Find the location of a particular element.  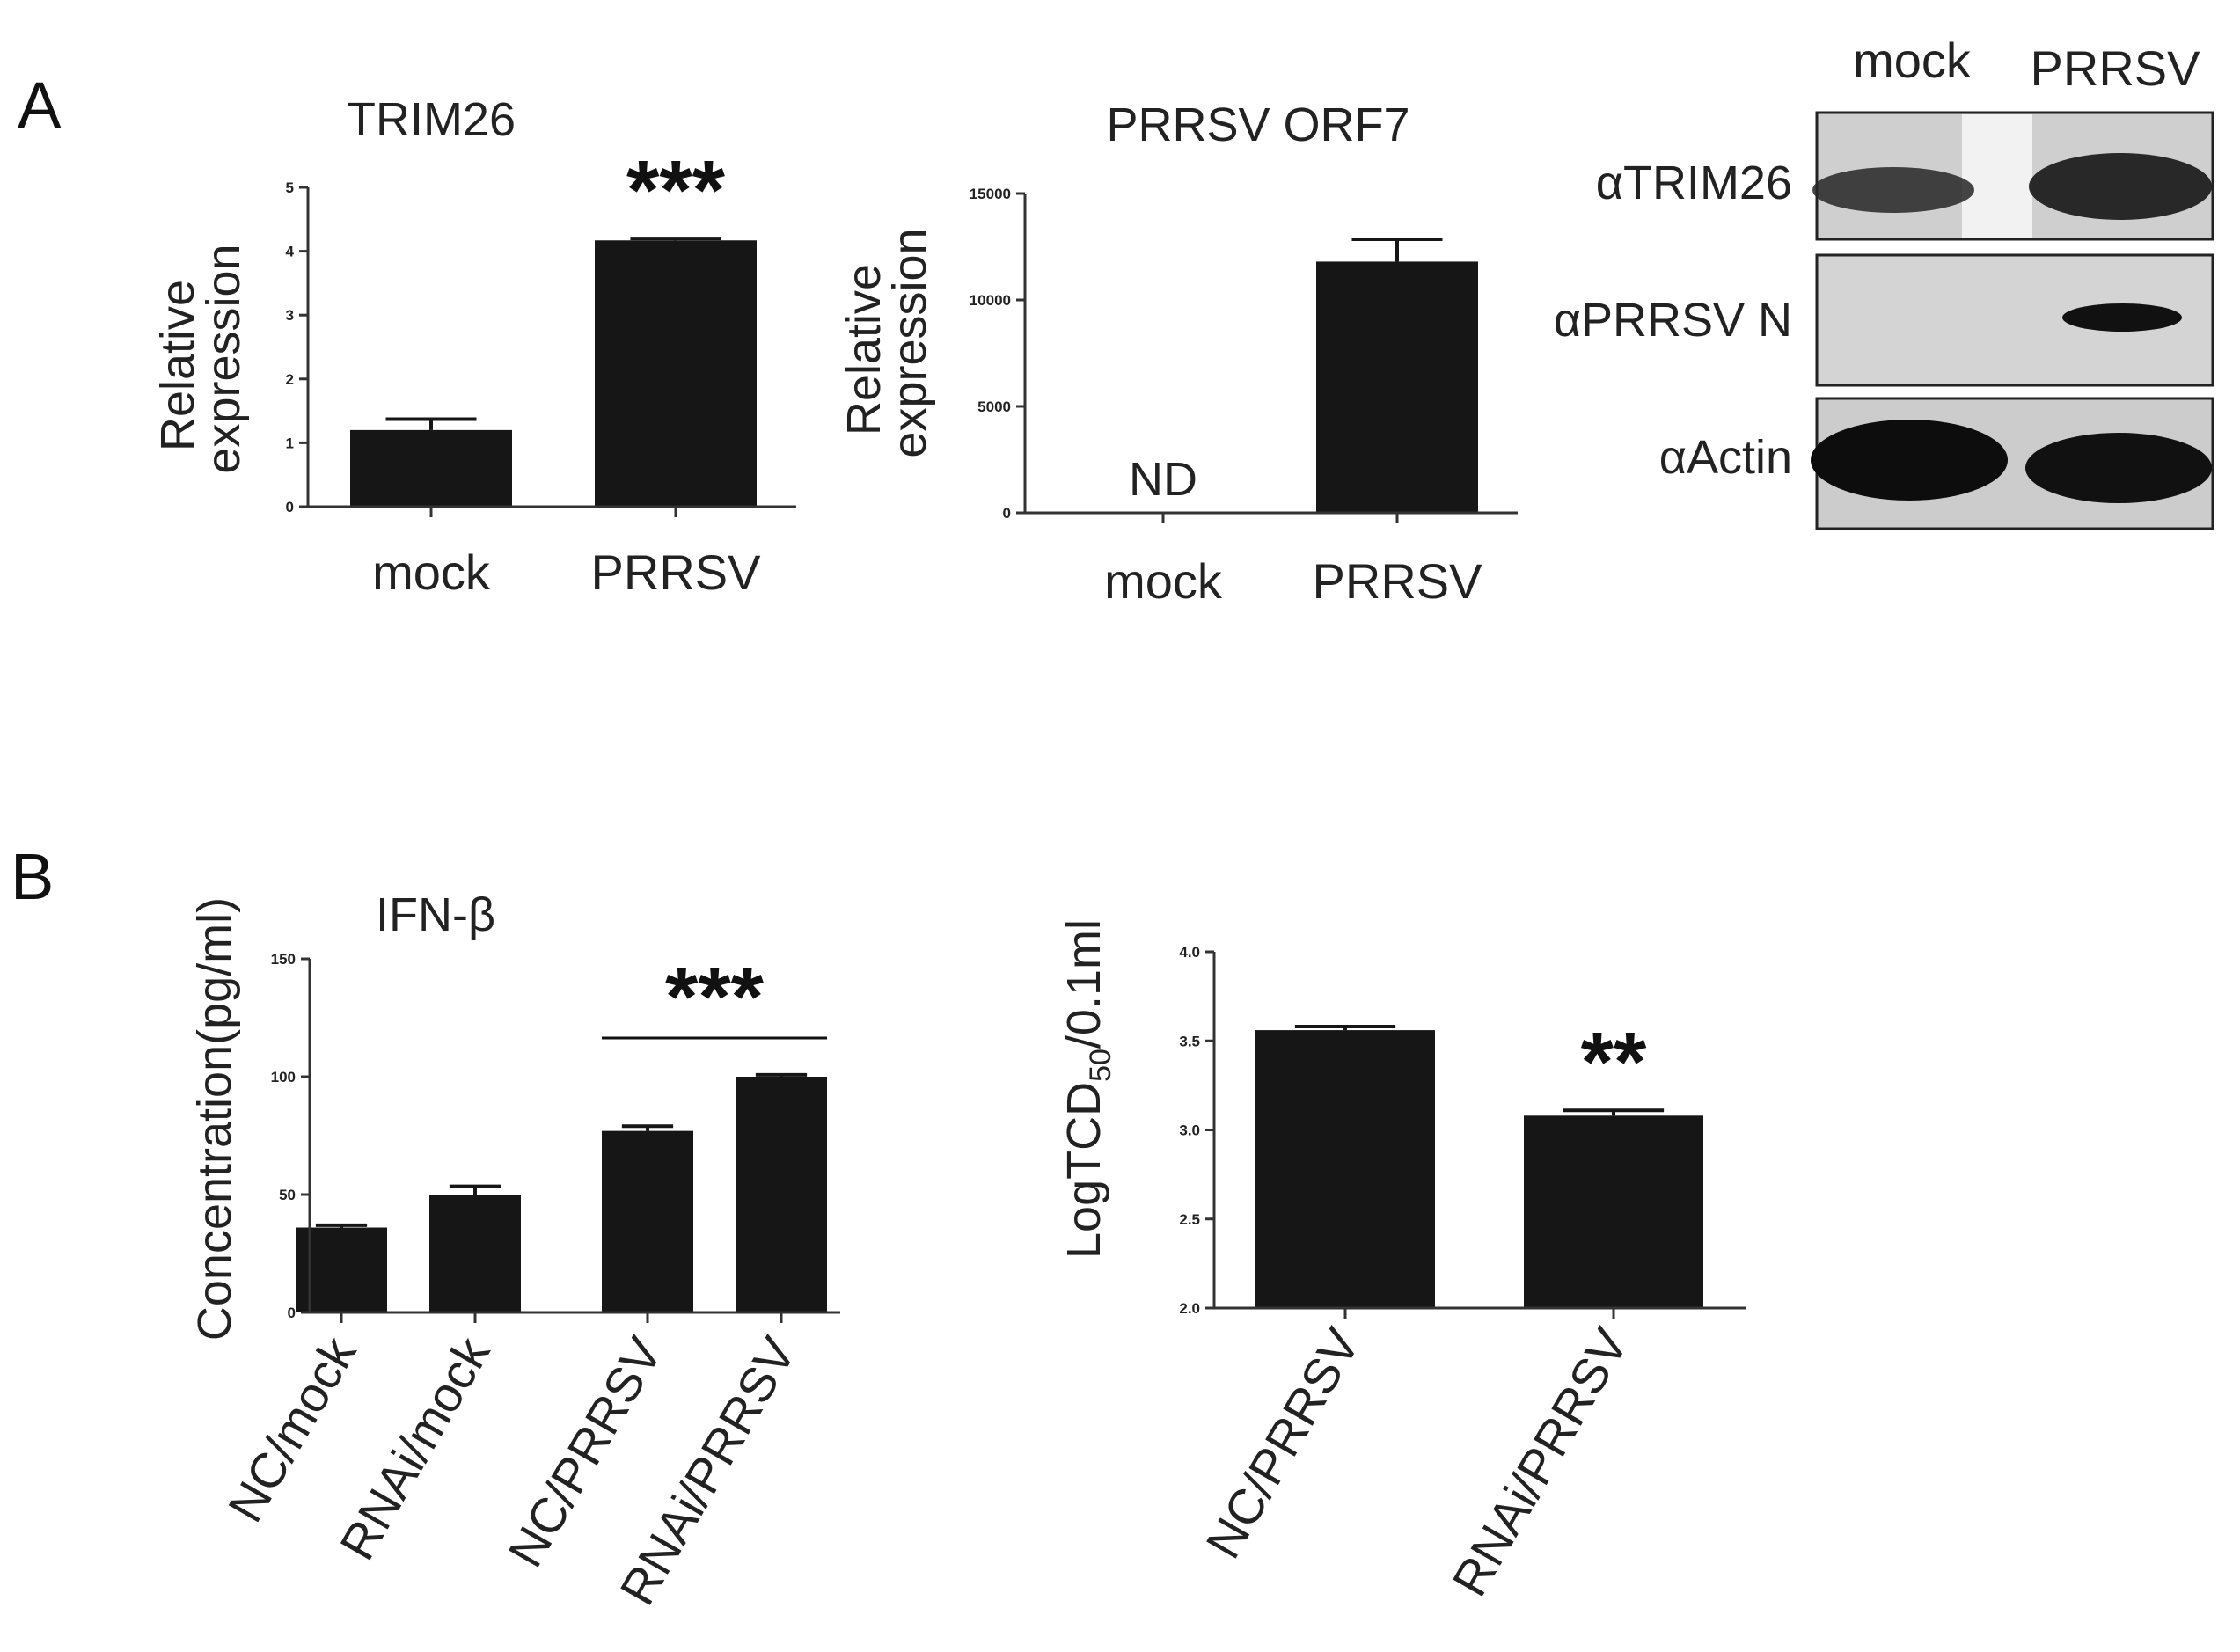

bar-annotation: ND is located at coordinates (1163, 479).